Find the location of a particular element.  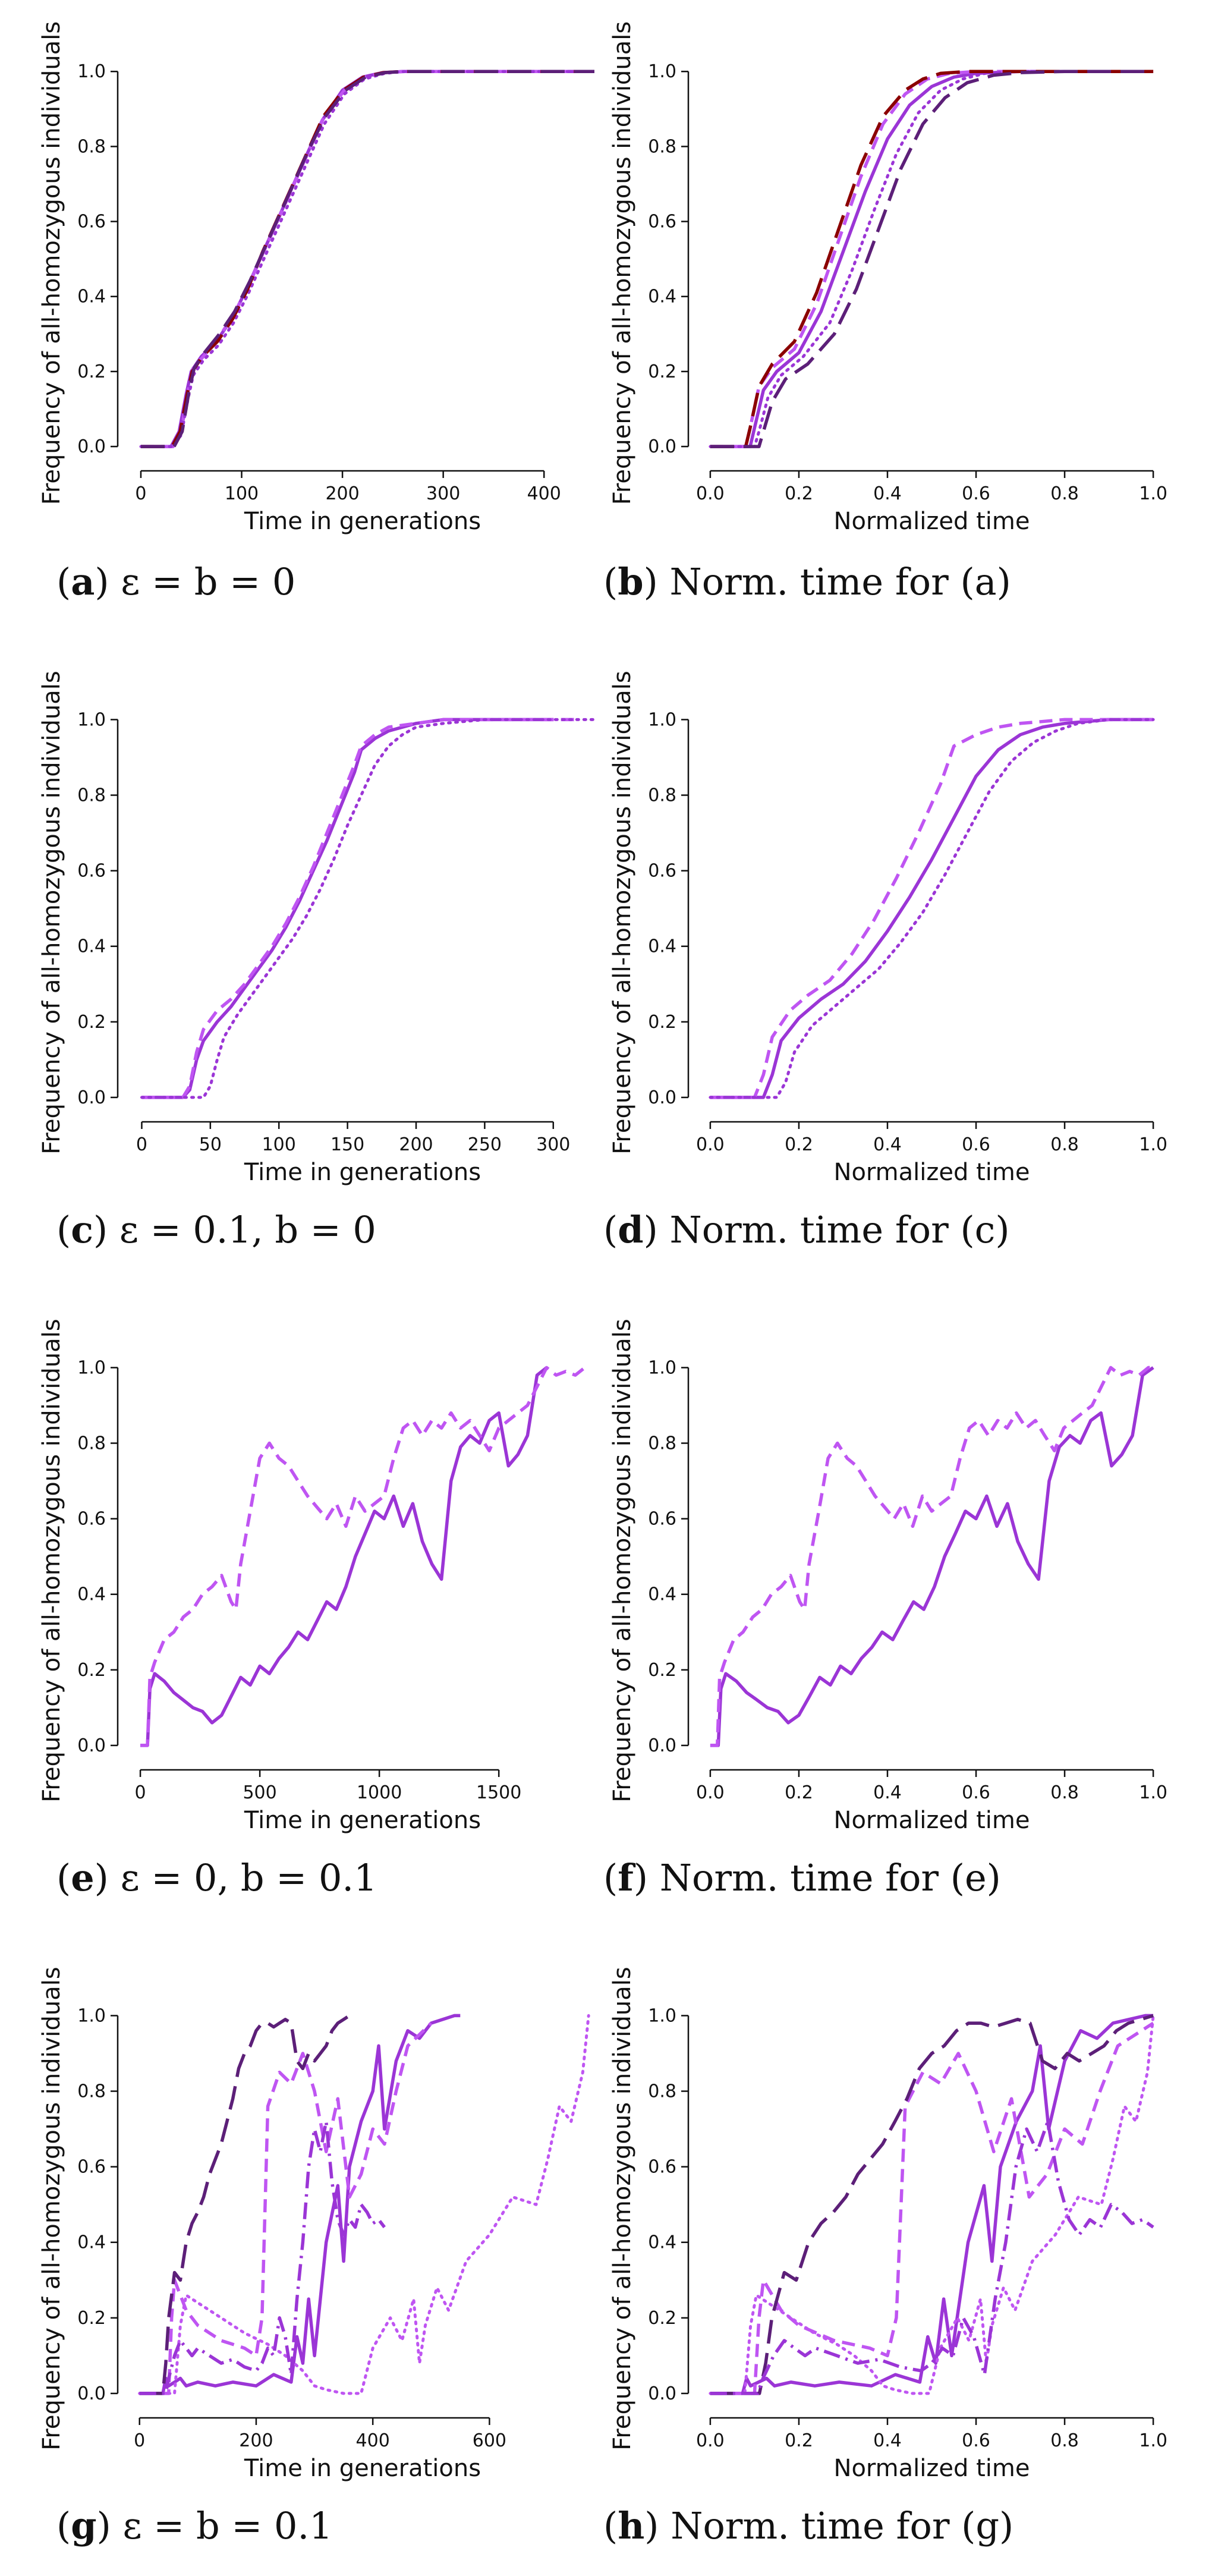

x-tick-label: 0.2 is located at coordinates (799, 1792).